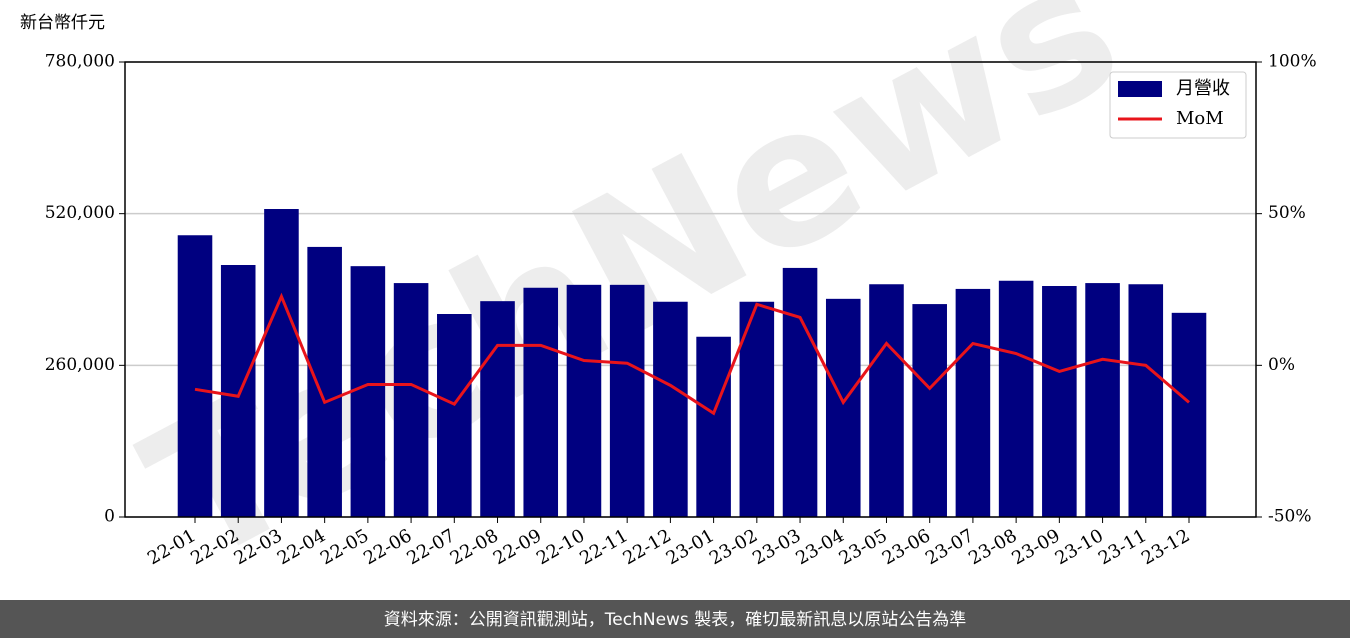  Describe the element at coordinates (906, 547) in the screenshot. I see `x-tick-label: 23-06` at that location.